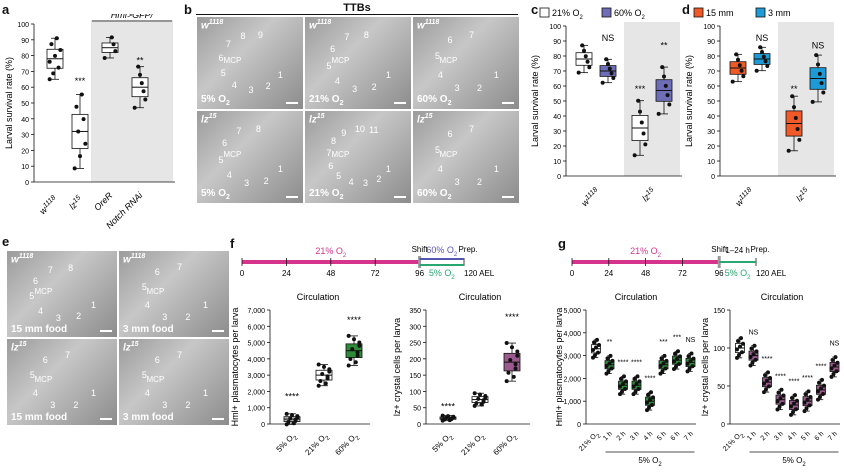 The width and height of the screenshot is (844, 472). I want to click on box-21% O2, so click(596, 348).